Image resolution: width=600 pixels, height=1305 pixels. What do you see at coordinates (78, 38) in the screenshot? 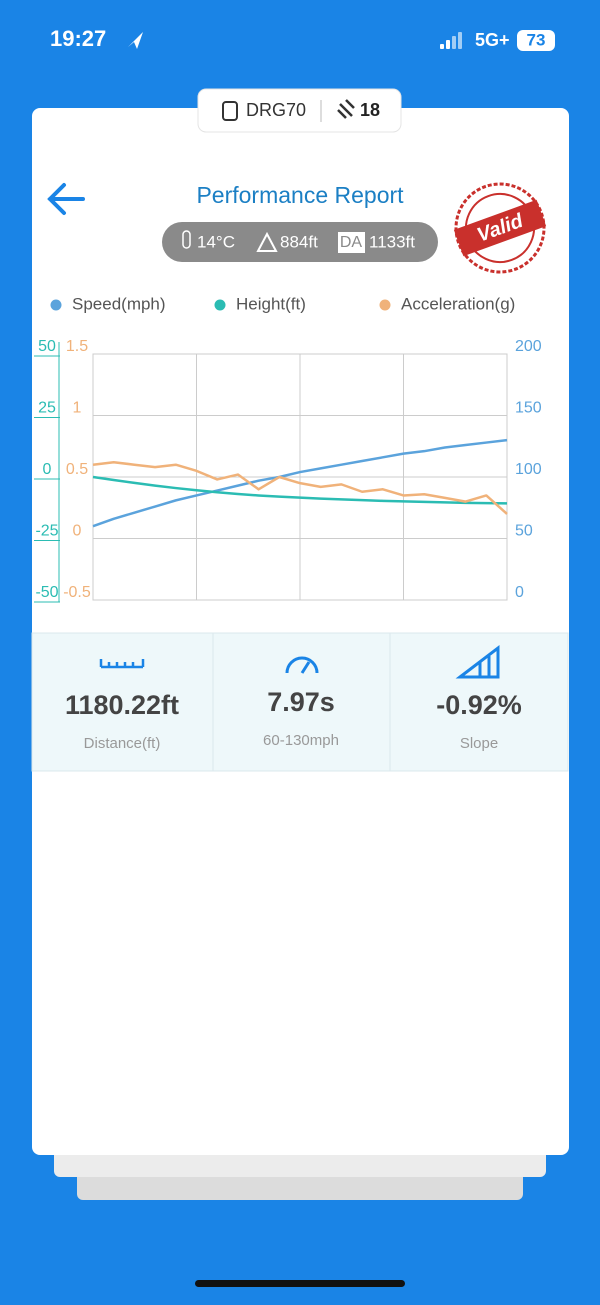
I see `clock: 19:27` at bounding box center [78, 38].